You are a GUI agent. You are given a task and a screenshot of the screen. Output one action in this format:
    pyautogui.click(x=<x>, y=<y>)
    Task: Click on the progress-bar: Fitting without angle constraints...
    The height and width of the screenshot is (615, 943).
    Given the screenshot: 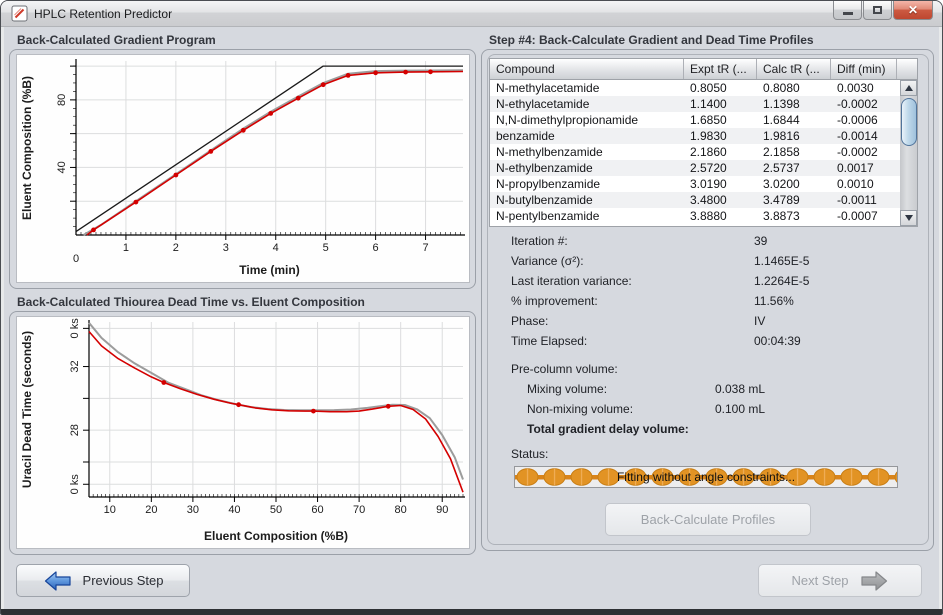 What is the action you would take?
    pyautogui.click(x=706, y=477)
    